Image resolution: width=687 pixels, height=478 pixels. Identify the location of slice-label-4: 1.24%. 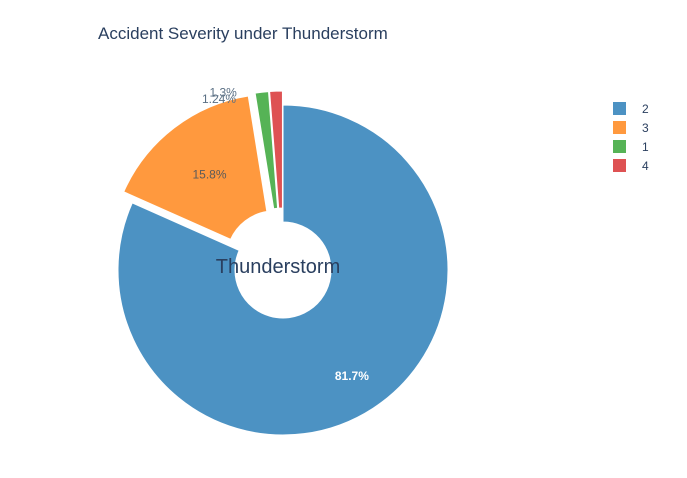
(219, 99).